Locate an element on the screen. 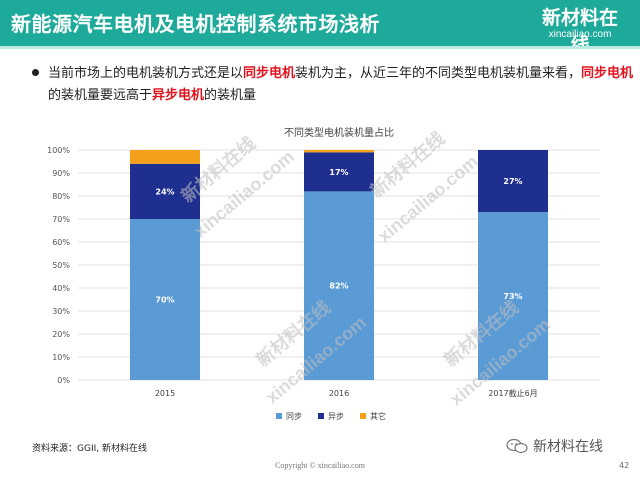 The image size is (640, 480). copyright: Copyright © xincailiao.com is located at coordinates (320, 465).